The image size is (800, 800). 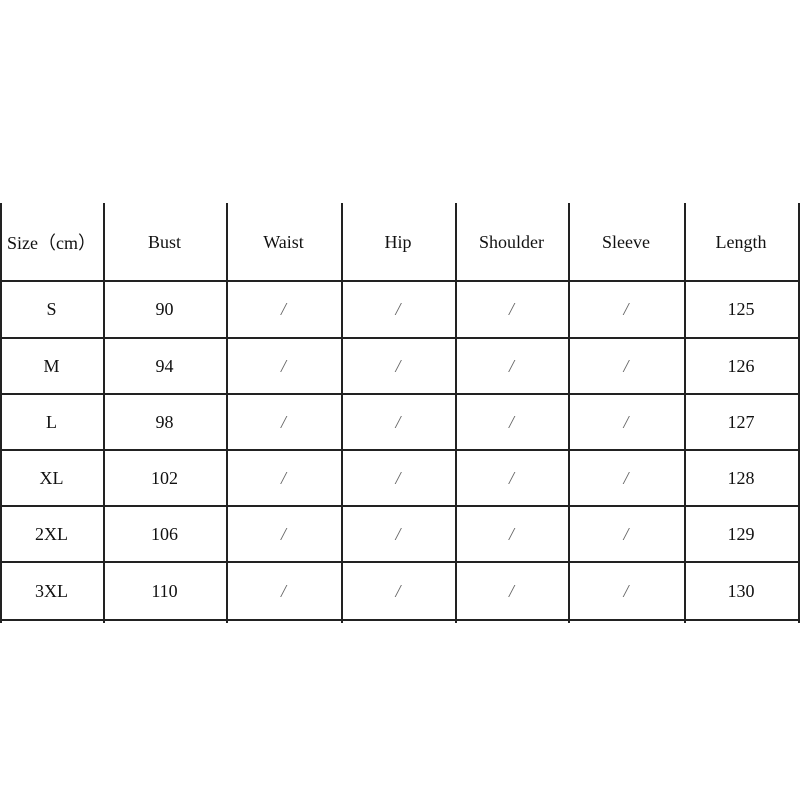 What do you see at coordinates (164, 533) in the screenshot?
I see `table-cell: 106` at bounding box center [164, 533].